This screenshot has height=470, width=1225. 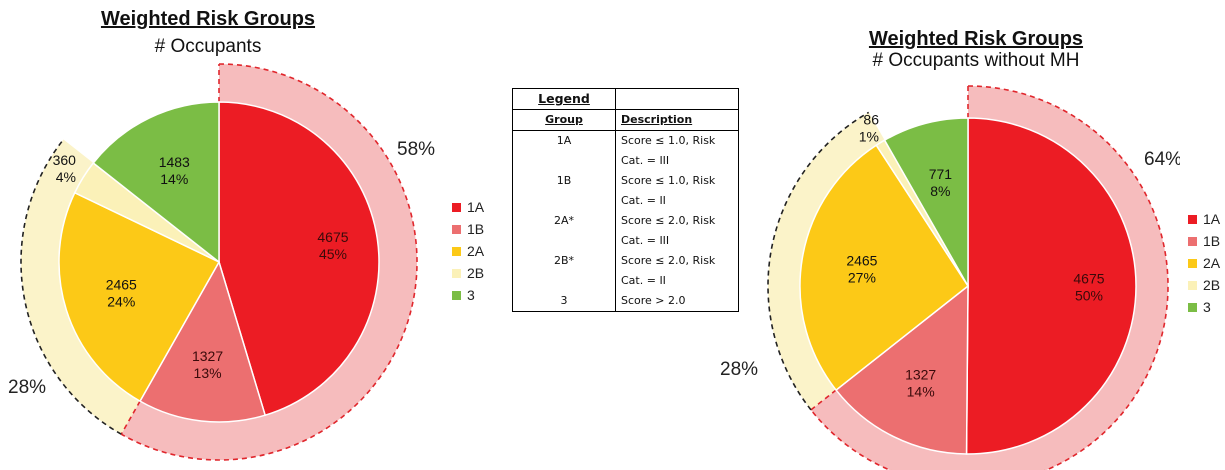 I want to click on slice-percent-label: 45%, so click(x=333, y=254).